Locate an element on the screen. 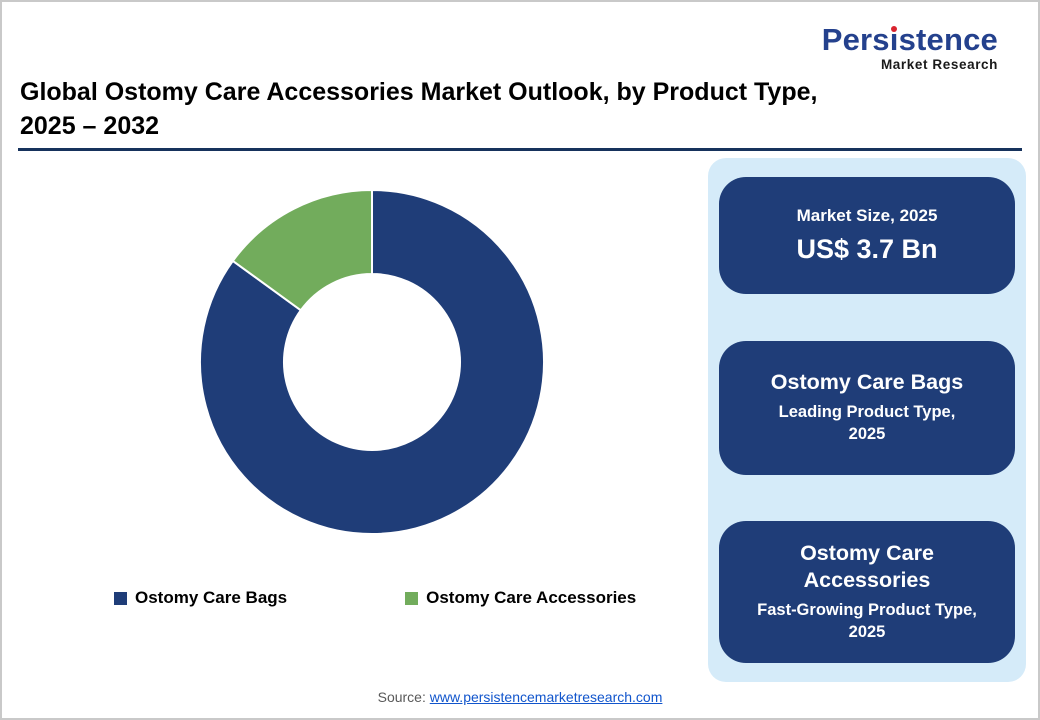 This screenshot has height=720, width=1040. legend-swatch-ostomy-care-accessories is located at coordinates (412, 598).